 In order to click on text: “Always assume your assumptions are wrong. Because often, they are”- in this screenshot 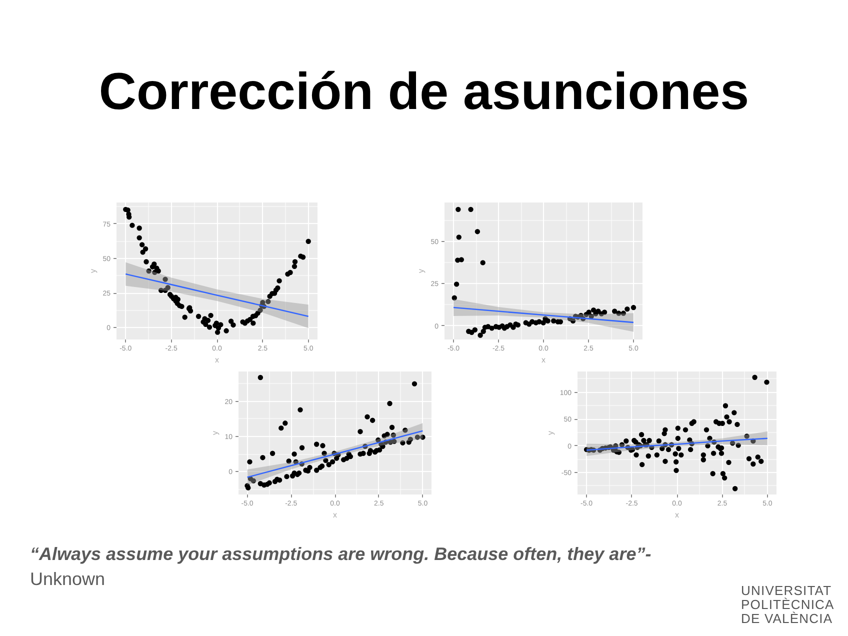, I will do `click(341, 554)`.